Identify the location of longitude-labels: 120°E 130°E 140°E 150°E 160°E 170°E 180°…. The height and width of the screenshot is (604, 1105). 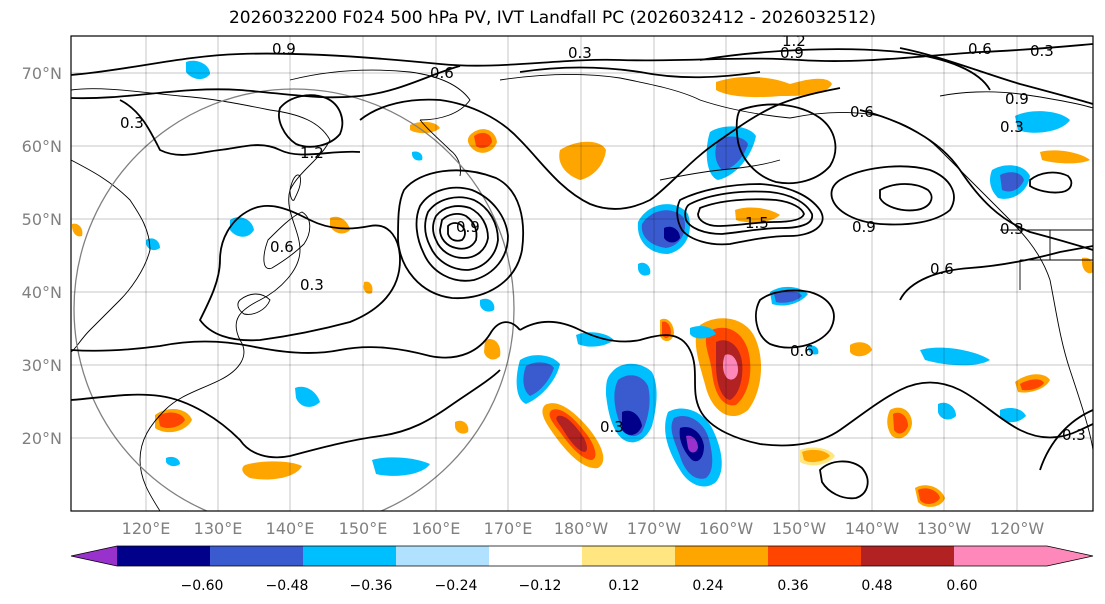
(583, 528).